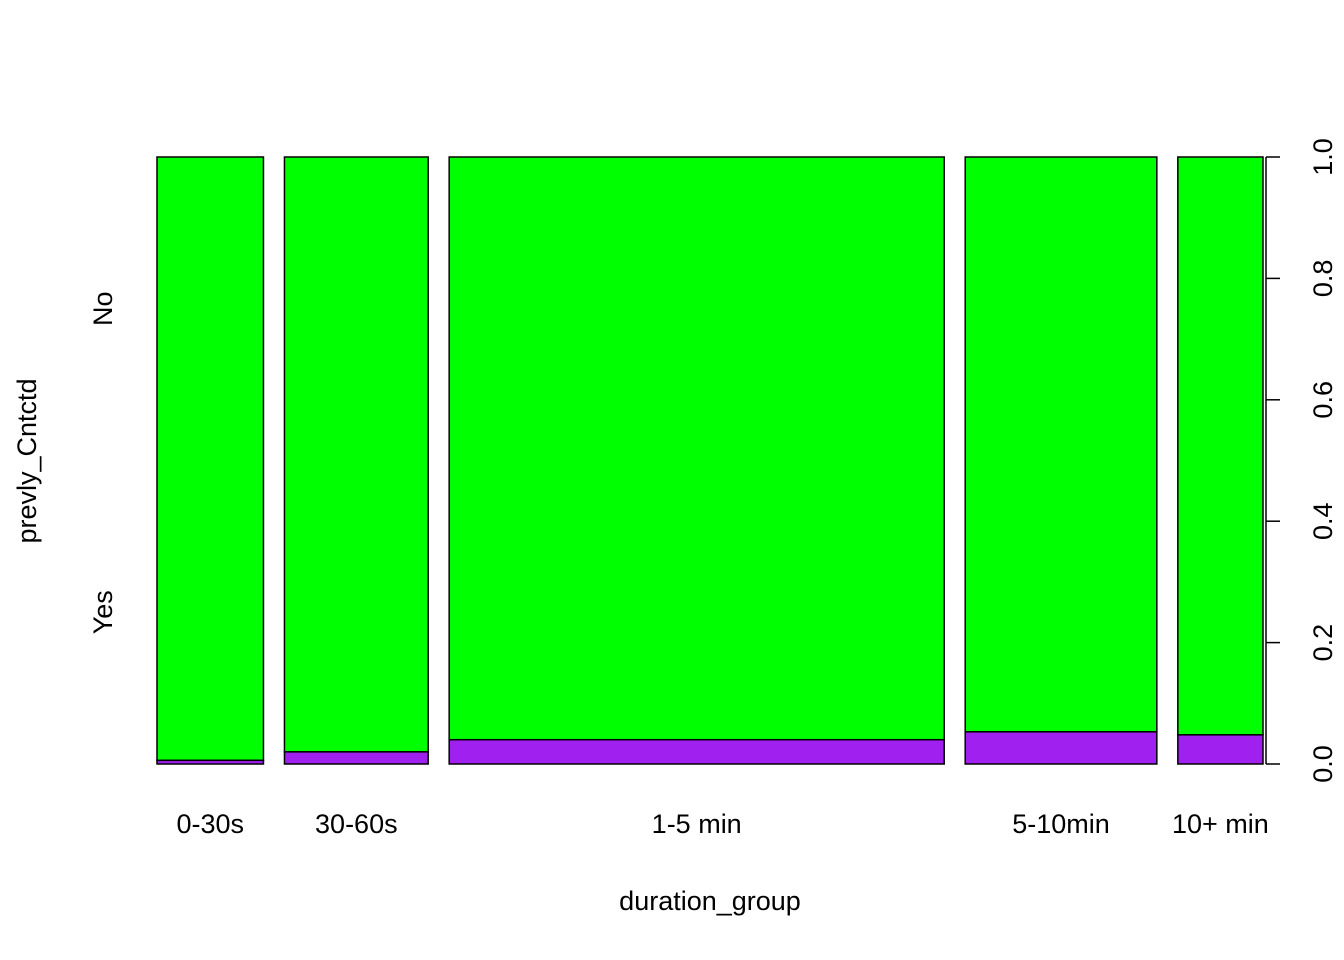  What do you see at coordinates (697, 824) in the screenshot?
I see `category-label-2: 1-5 min` at bounding box center [697, 824].